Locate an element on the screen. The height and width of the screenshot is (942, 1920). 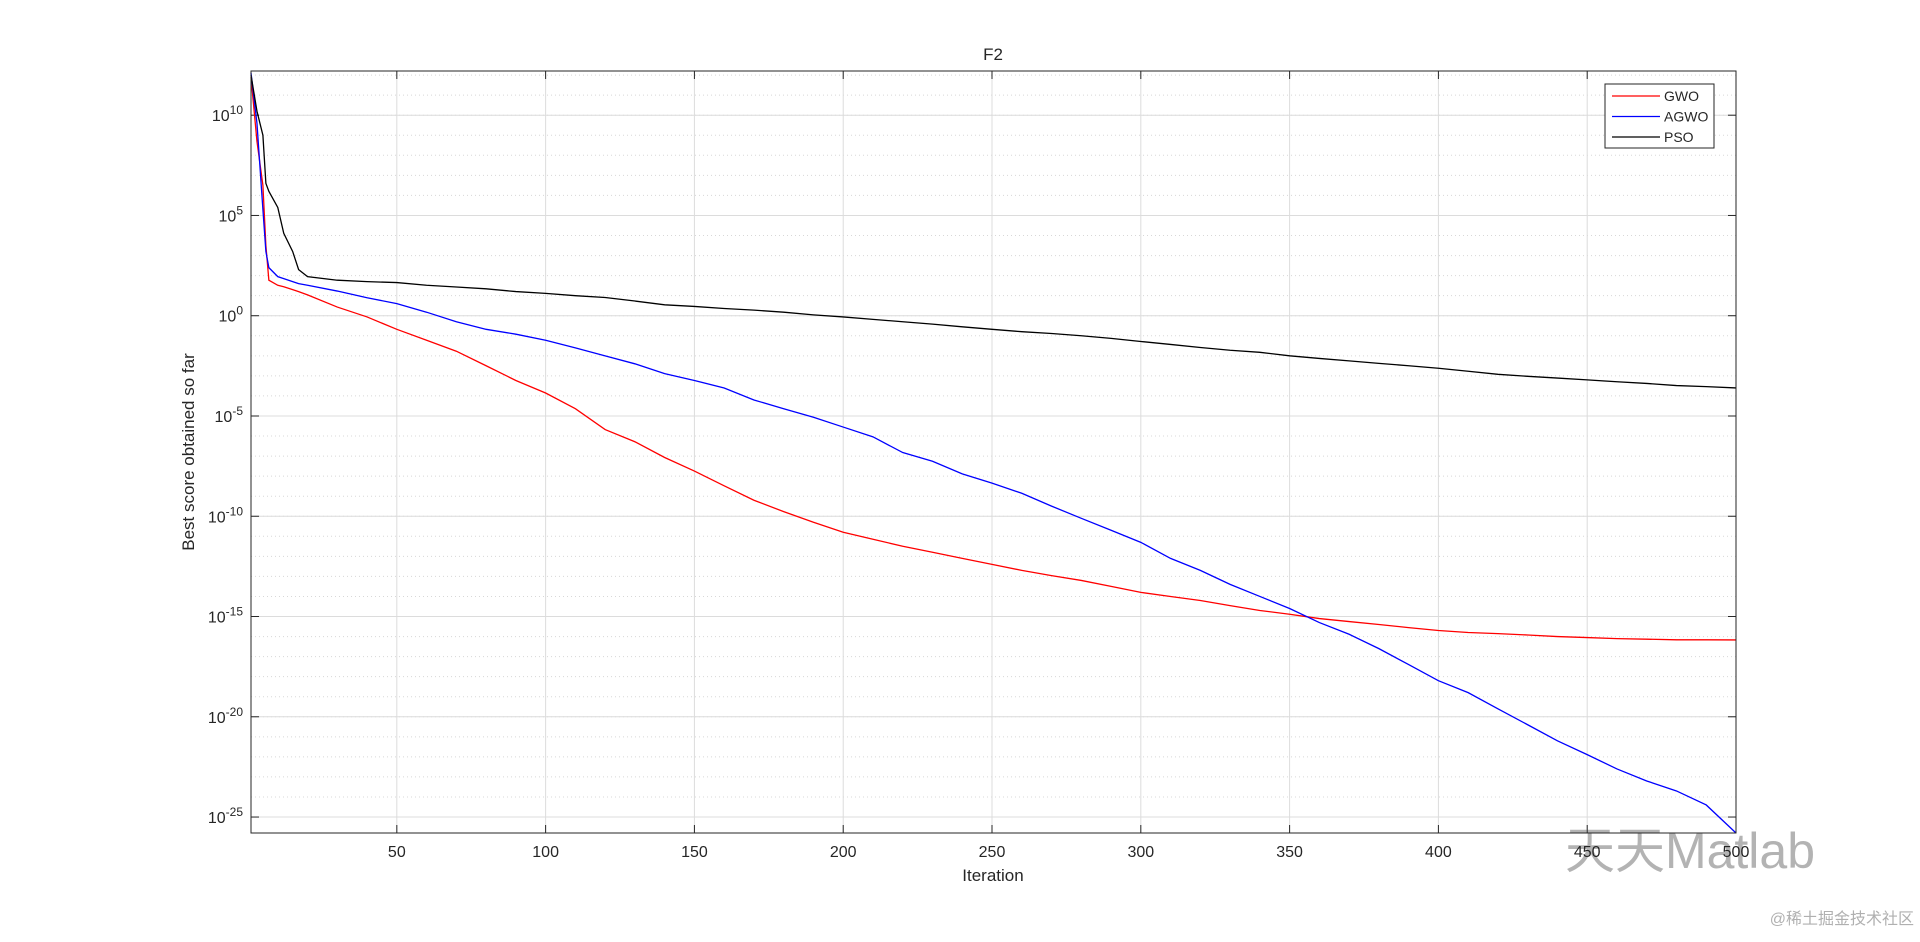
y-tick-label: 10¹⁰ is located at coordinates (227, 114).